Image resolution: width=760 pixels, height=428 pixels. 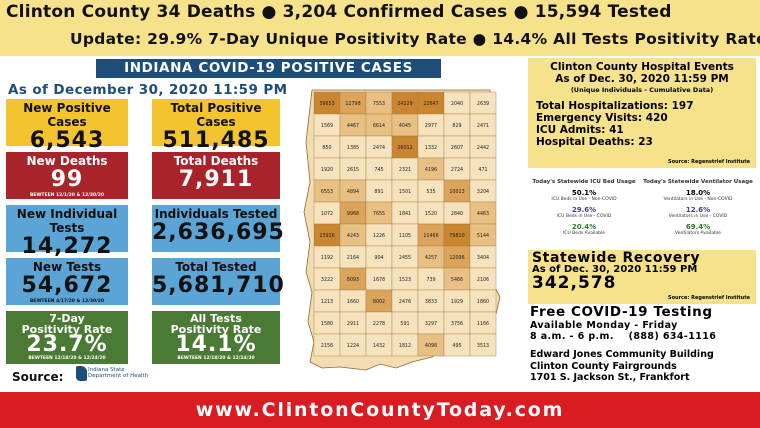 What do you see at coordinates (602, 118) in the screenshot?
I see `hospital-stat-line: Emergency Visits: 420` at bounding box center [602, 118].